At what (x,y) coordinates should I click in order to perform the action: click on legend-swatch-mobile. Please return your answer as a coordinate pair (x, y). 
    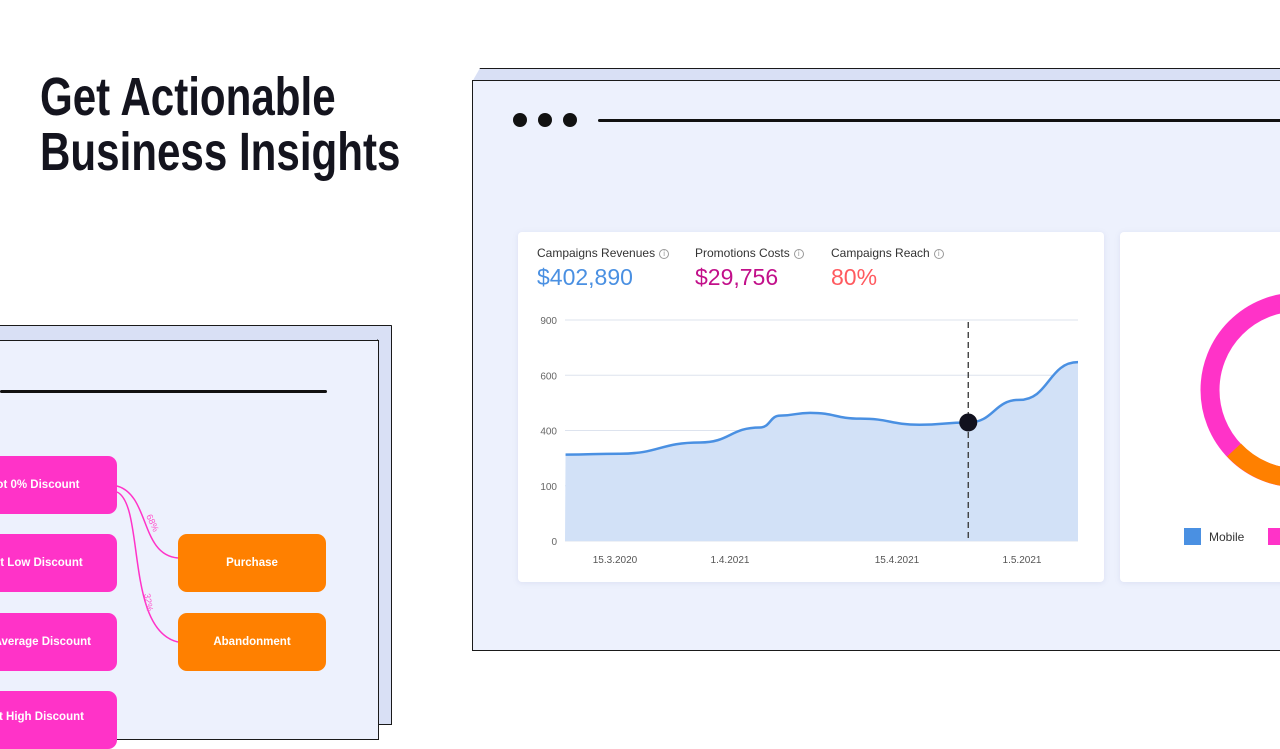
    Looking at the image, I should click on (1192, 536).